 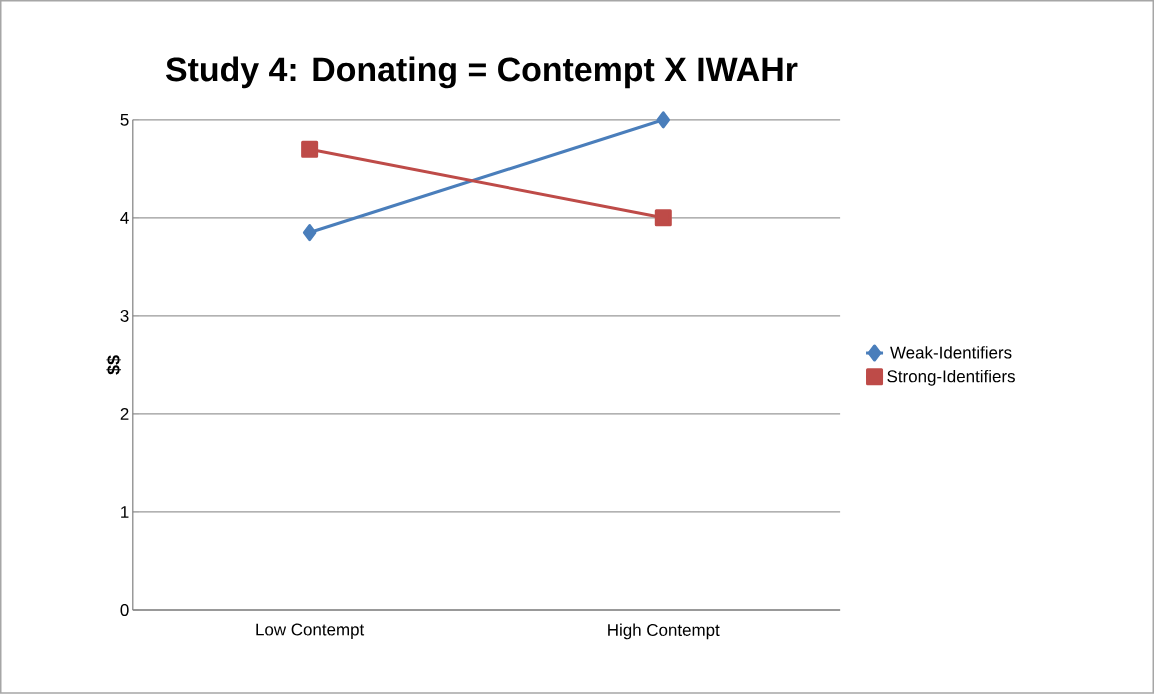 What do you see at coordinates (124, 315) in the screenshot?
I see `y-tick-label: 3` at bounding box center [124, 315].